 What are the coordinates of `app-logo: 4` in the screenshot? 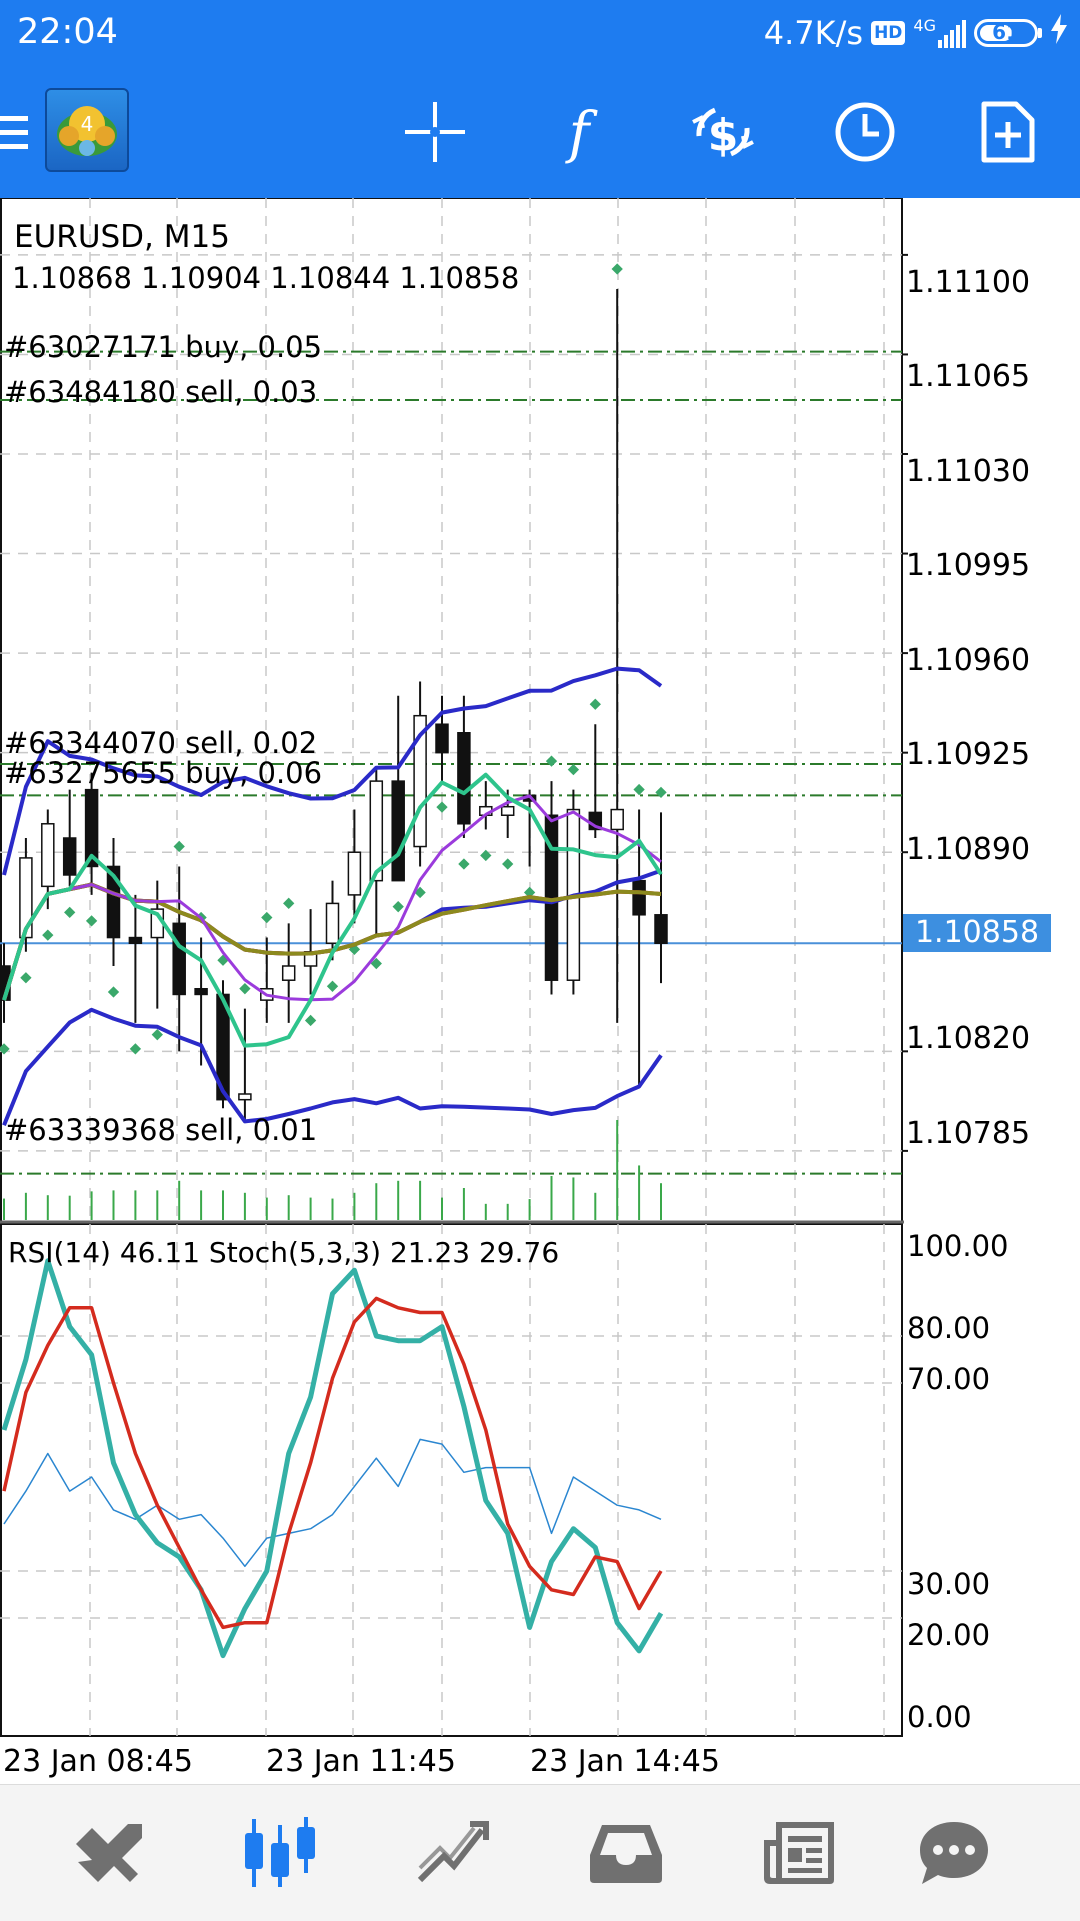 It's located at (87, 130).